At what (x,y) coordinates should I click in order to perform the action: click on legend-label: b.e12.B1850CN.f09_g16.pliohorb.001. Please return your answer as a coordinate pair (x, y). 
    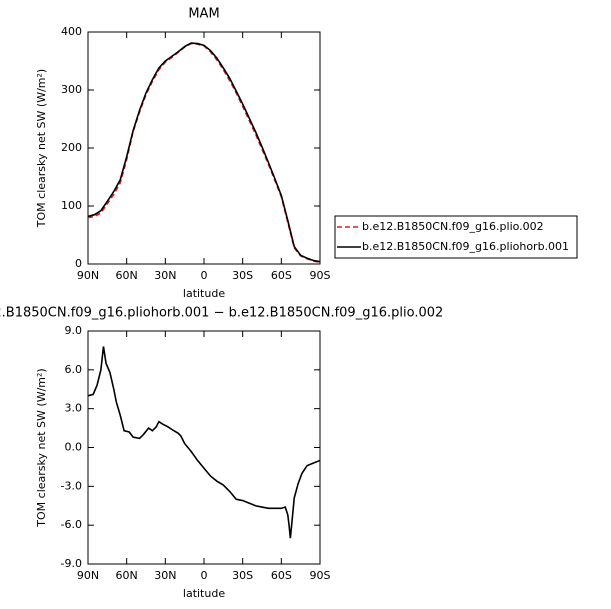
    Looking at the image, I should click on (465, 246).